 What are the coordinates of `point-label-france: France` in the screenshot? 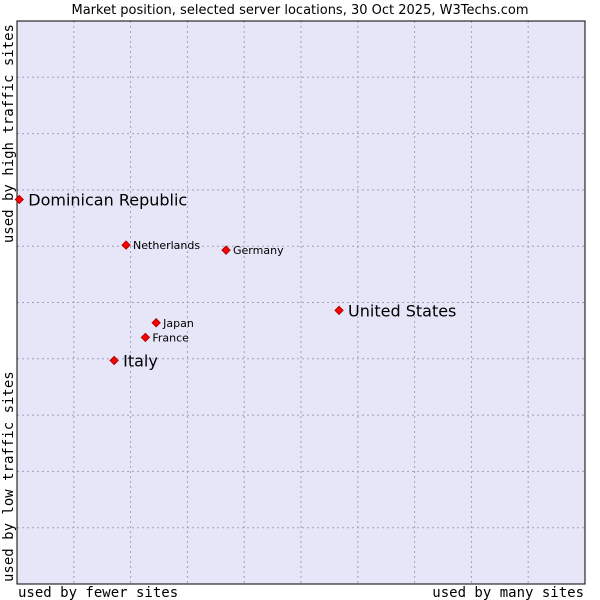 It's located at (170, 337).